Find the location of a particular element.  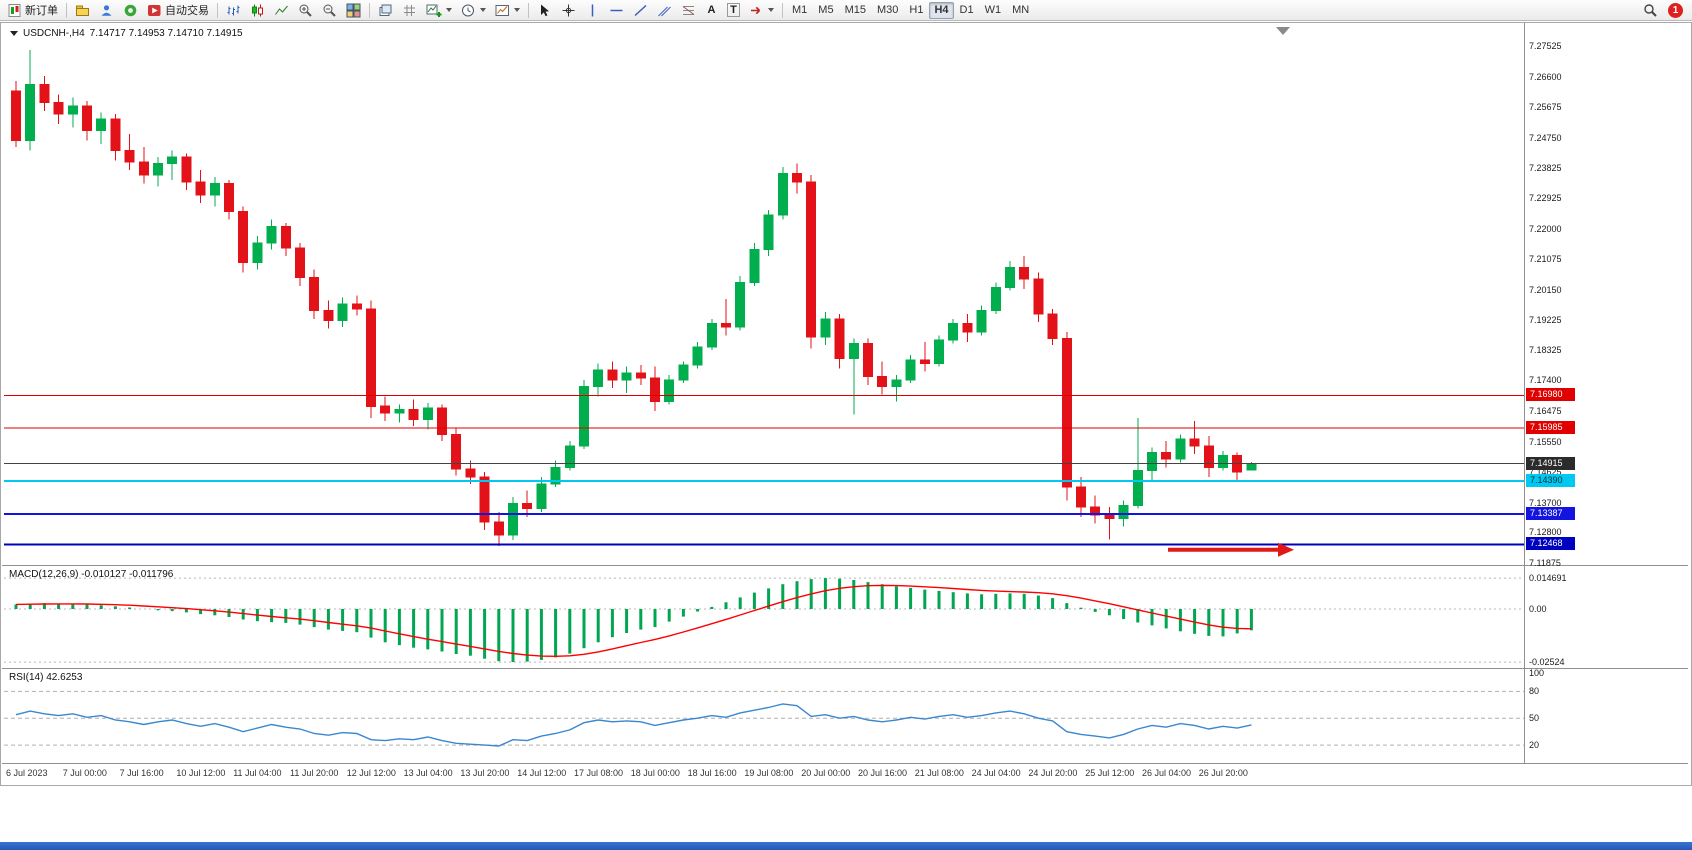

price-axis-label: 7.22925 is located at coordinates (1545, 198).